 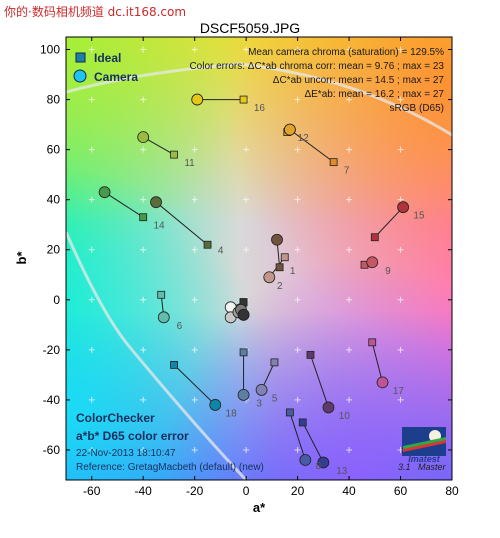 What do you see at coordinates (54, 250) in the screenshot?
I see `y-tick-label: 20` at bounding box center [54, 250].